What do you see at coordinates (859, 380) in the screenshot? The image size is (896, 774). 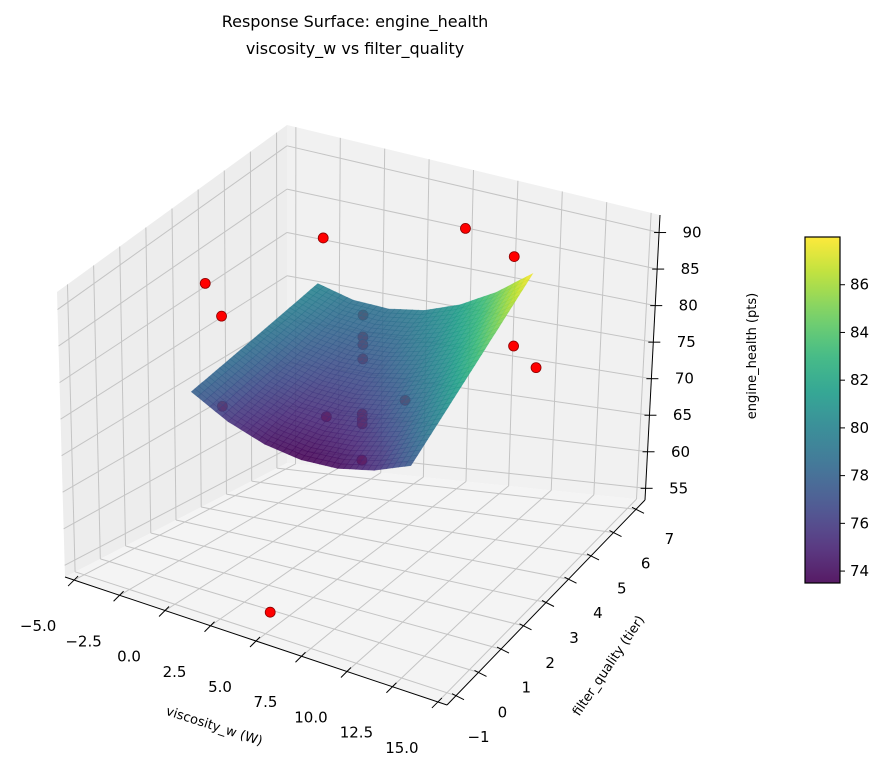 I see `colorbar-tick-label: 82` at bounding box center [859, 380].